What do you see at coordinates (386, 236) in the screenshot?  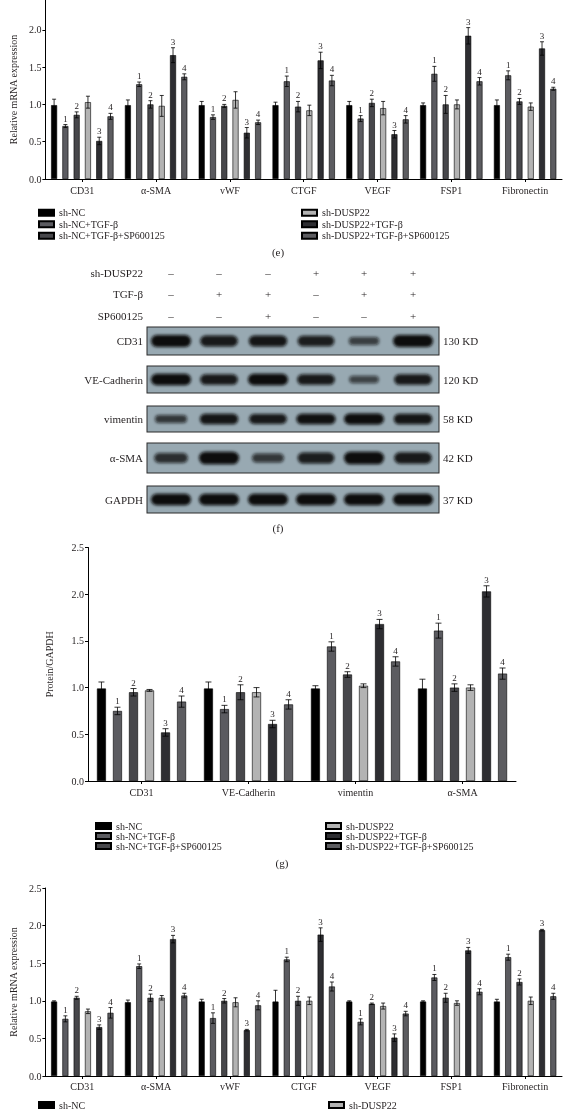 I see `legend-label: sh-DUSP22+TGF-β+SP600125` at bounding box center [386, 236].